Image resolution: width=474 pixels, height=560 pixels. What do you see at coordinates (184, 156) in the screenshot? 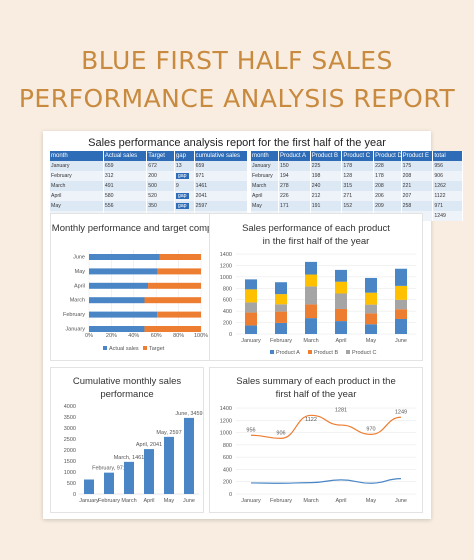
I see `column-header: gap` at bounding box center [184, 156].